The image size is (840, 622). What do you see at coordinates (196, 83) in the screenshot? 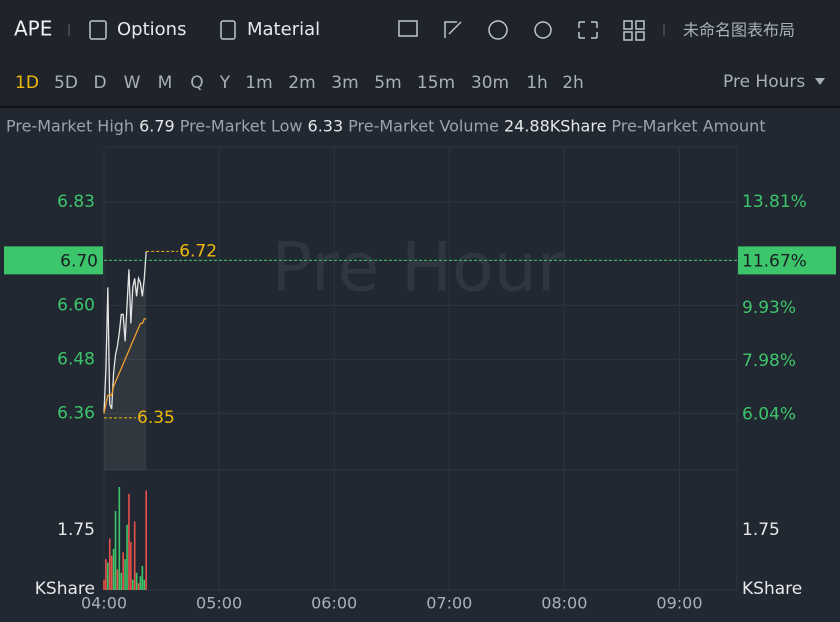
I see `interval-button: Q` at bounding box center [196, 83].